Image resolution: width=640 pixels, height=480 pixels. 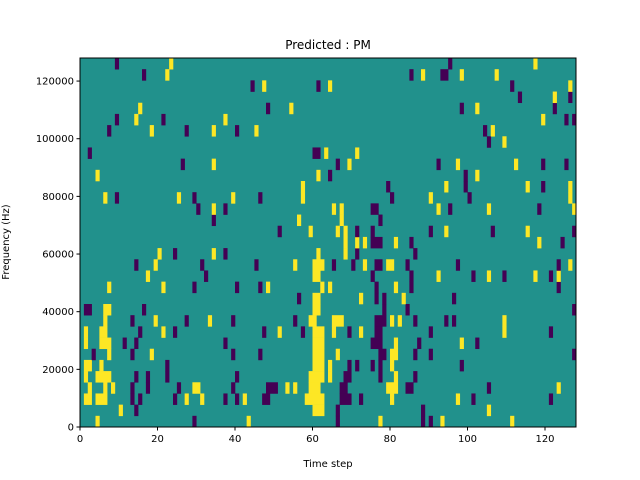 I want to click on y-tick-label: 40000, so click(x=58, y=312).